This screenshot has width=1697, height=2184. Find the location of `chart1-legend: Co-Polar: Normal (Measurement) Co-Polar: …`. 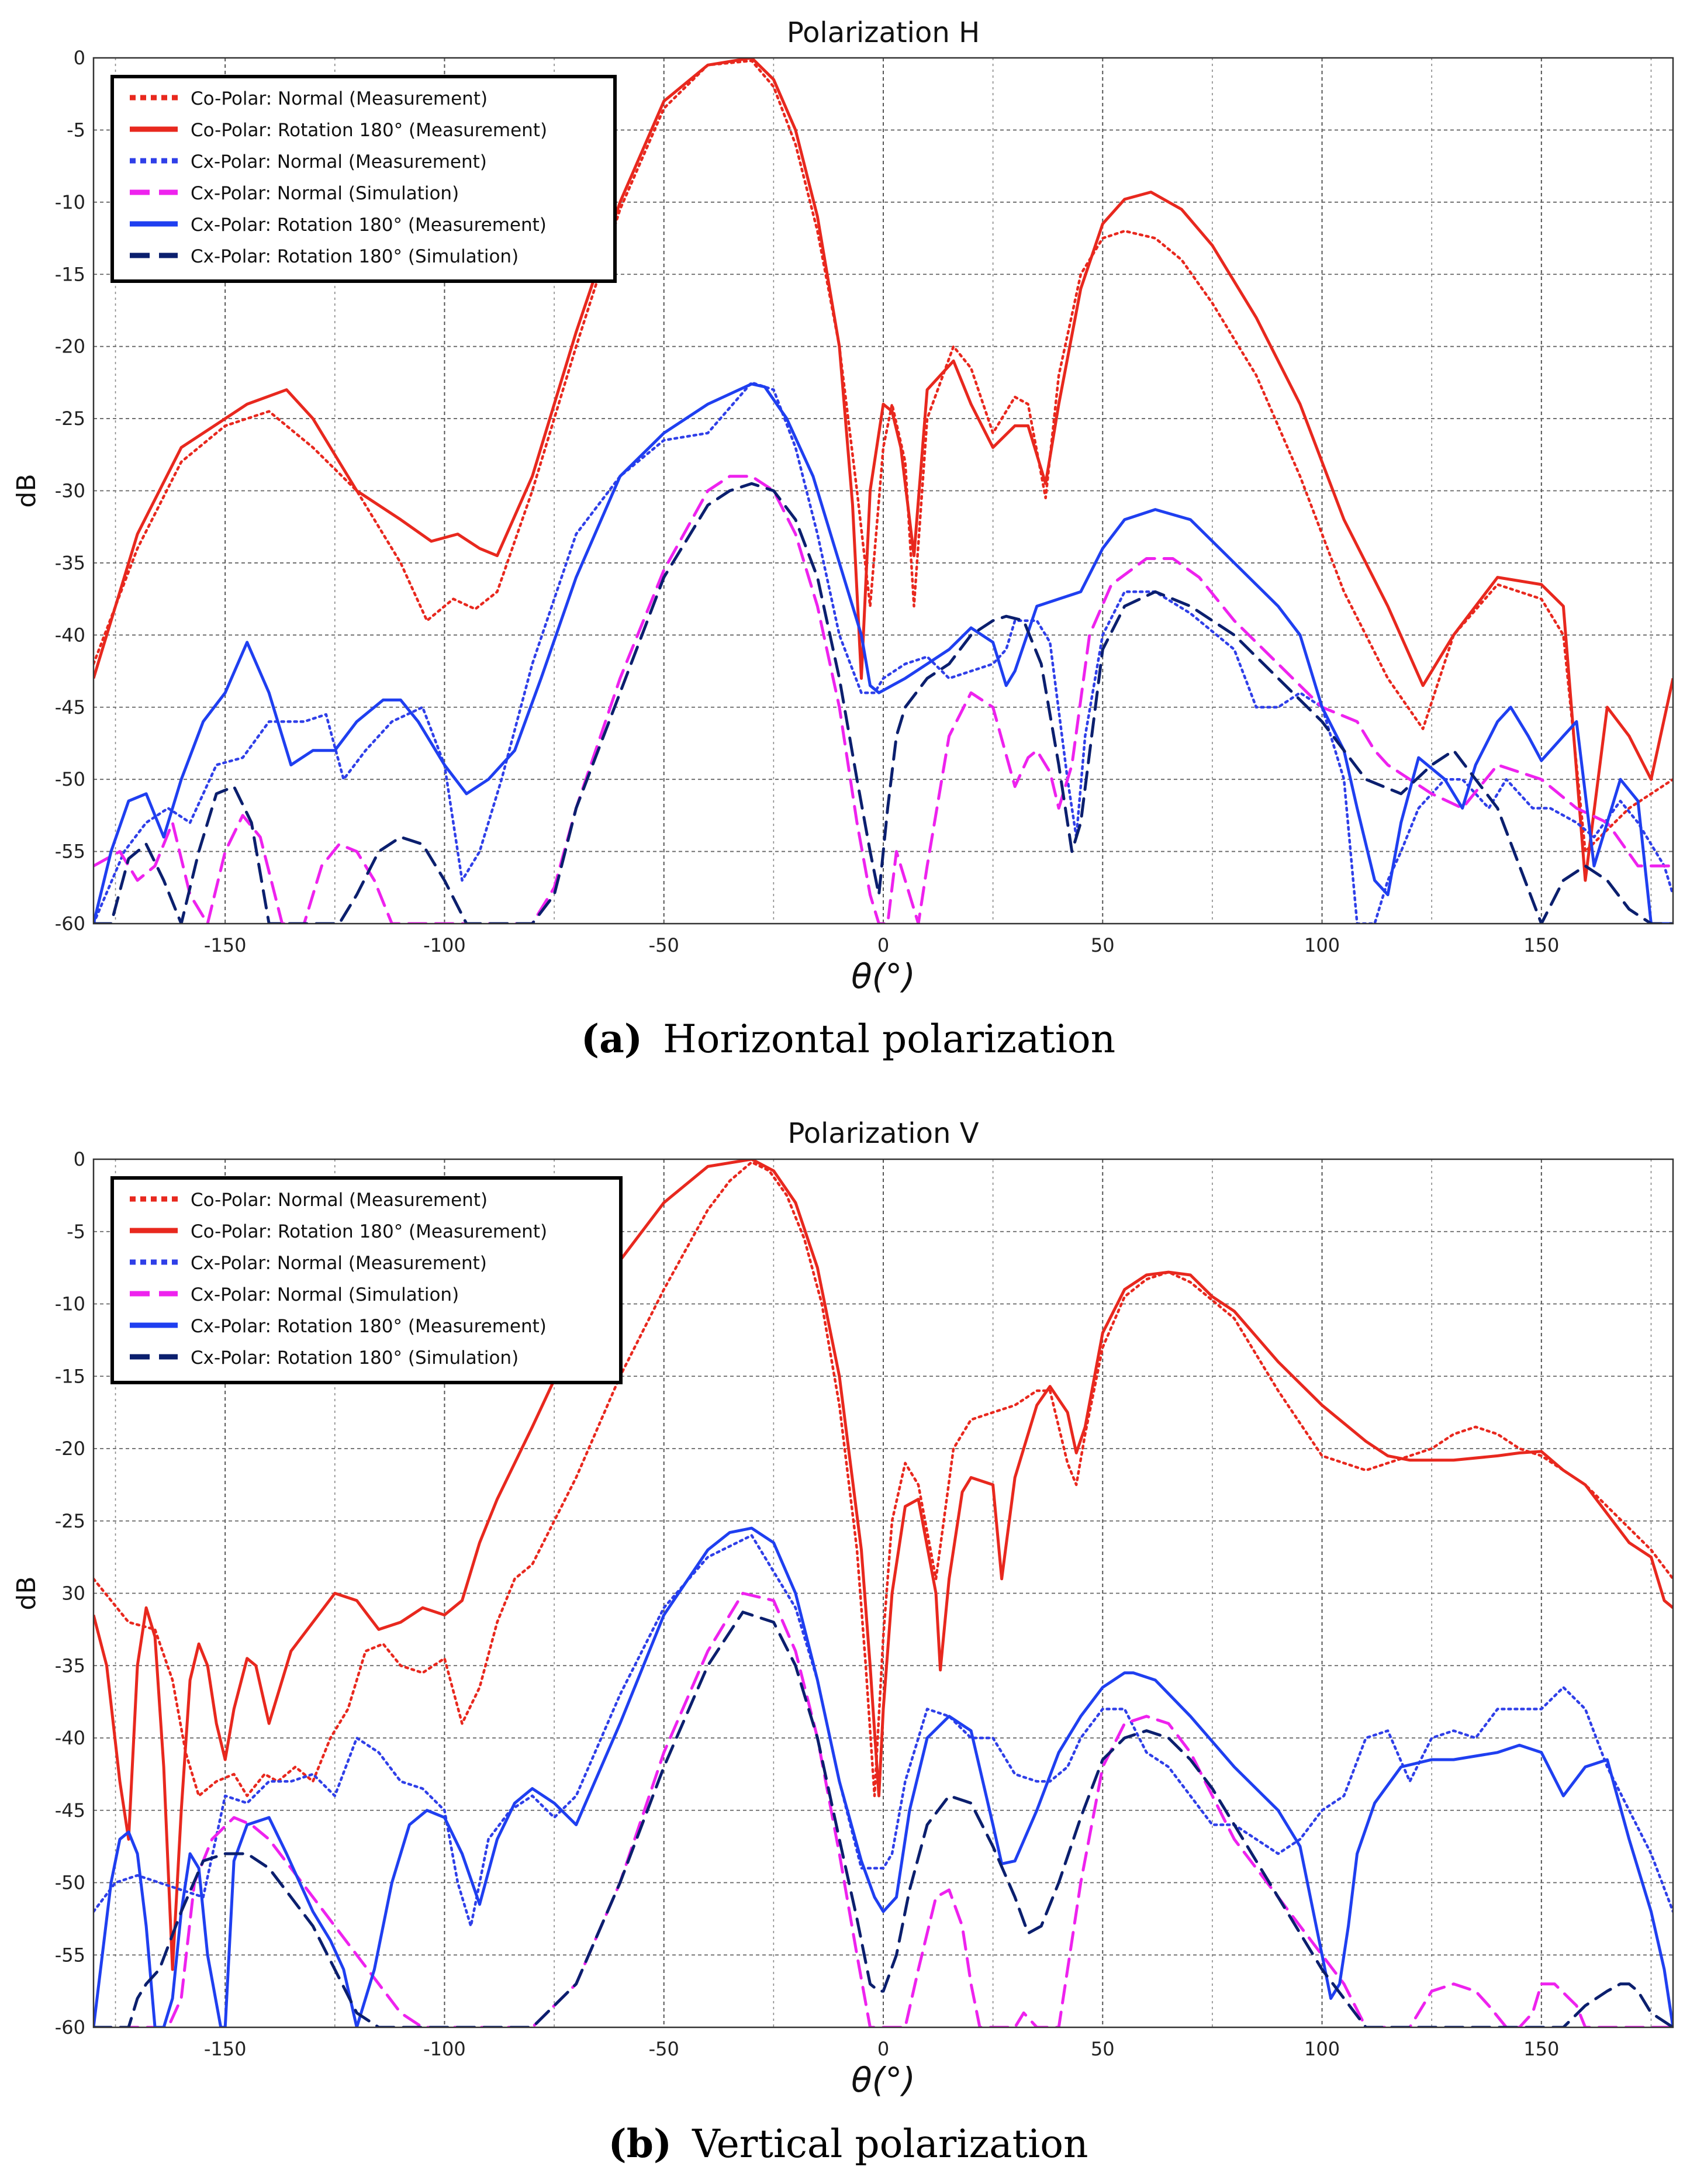

chart1-legend: Co-Polar: Normal (Measurement) Co-Polar: … is located at coordinates (363, 179).